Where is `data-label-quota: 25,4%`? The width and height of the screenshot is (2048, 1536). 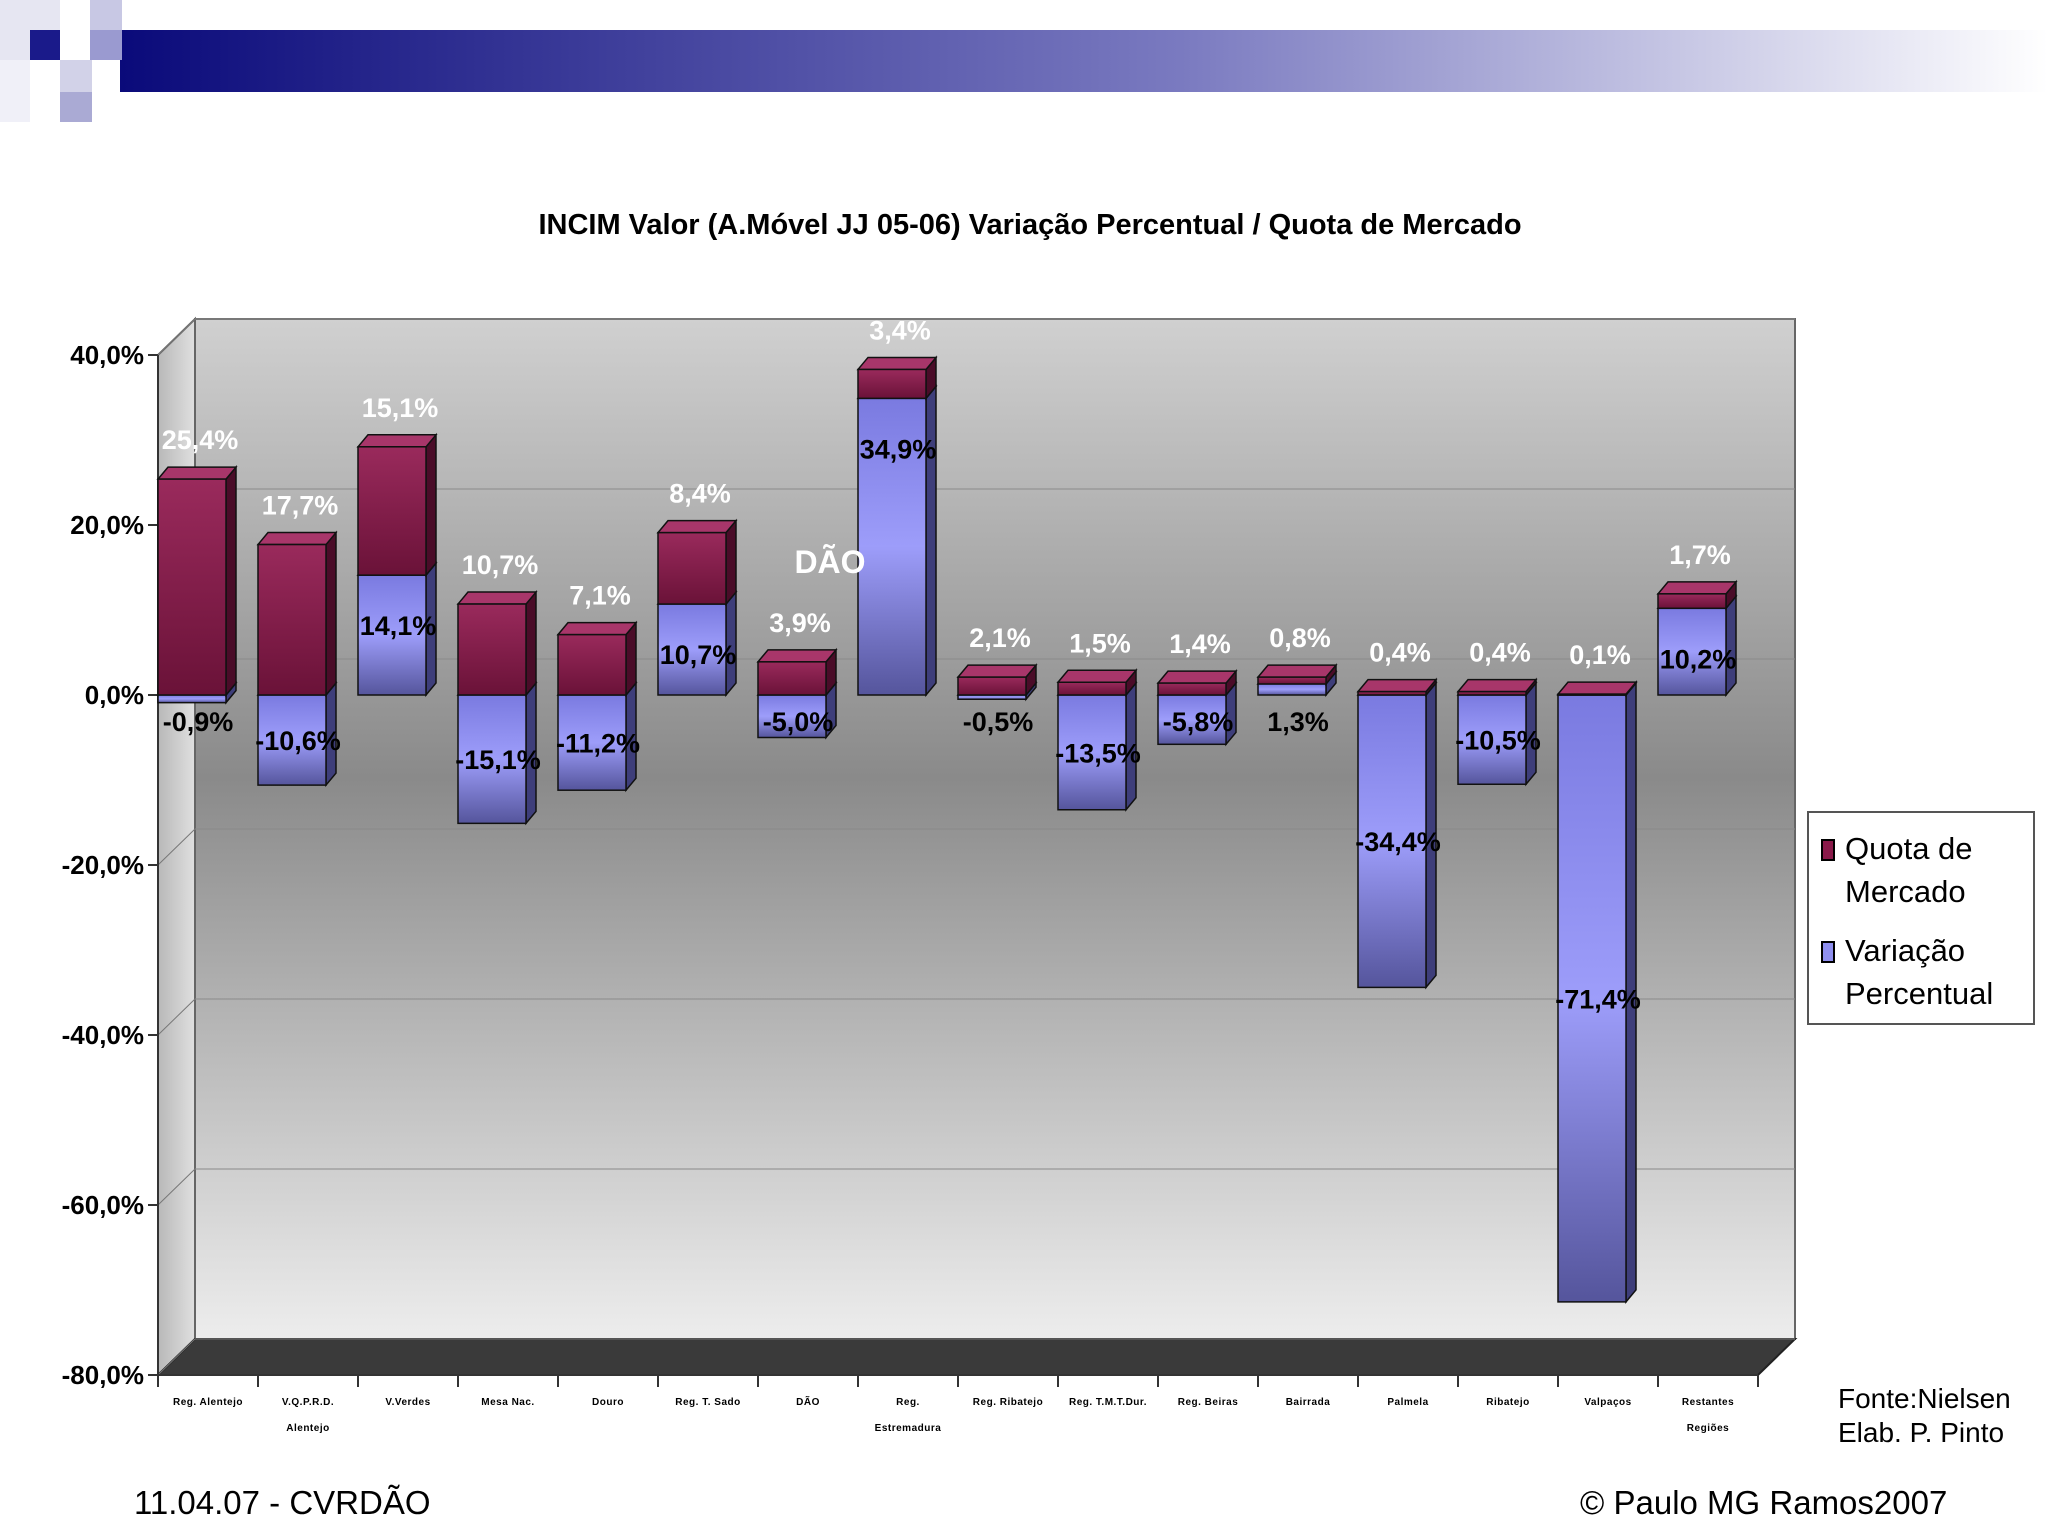 data-label-quota: 25,4% is located at coordinates (200, 440).